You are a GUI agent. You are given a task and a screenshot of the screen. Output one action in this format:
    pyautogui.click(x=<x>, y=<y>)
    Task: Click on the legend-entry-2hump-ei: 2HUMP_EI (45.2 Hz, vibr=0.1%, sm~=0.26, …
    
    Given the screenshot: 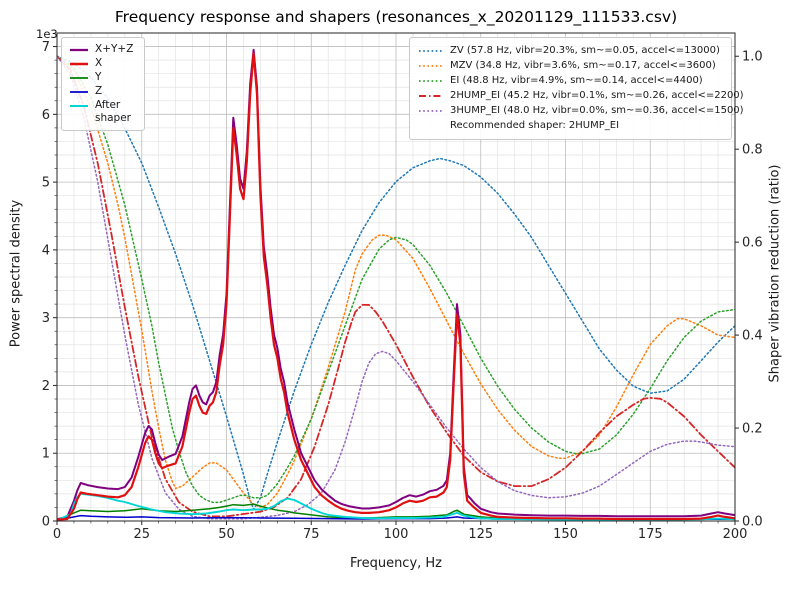 What is the action you would take?
    pyautogui.click(x=581, y=96)
    